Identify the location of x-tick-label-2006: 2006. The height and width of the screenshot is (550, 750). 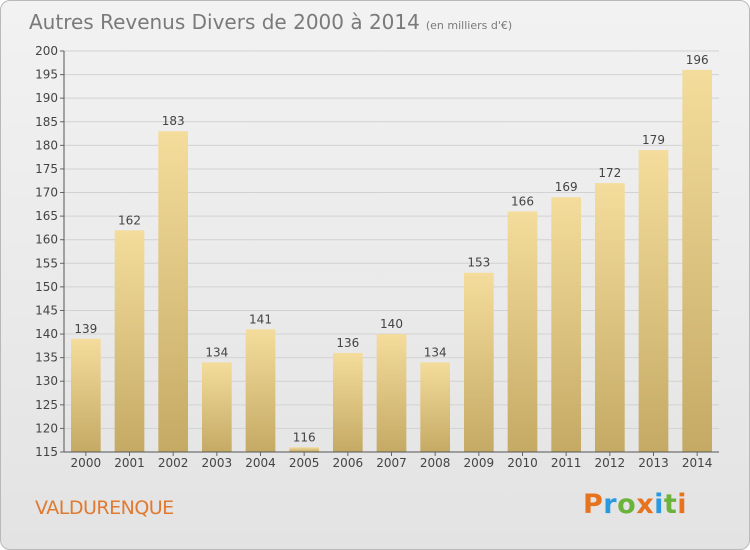
(348, 463).